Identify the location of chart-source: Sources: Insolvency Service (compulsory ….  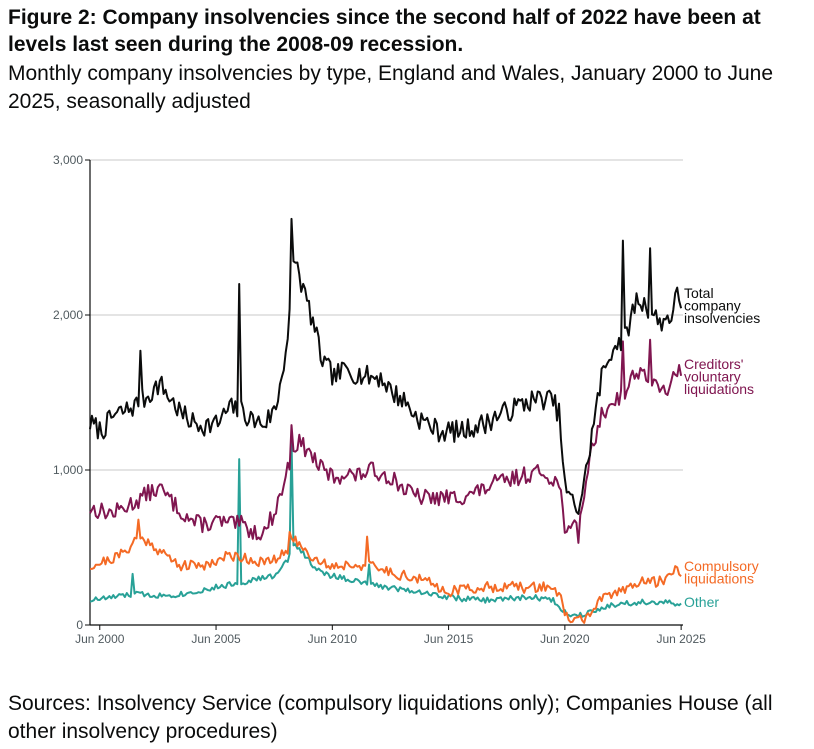
(390, 717).